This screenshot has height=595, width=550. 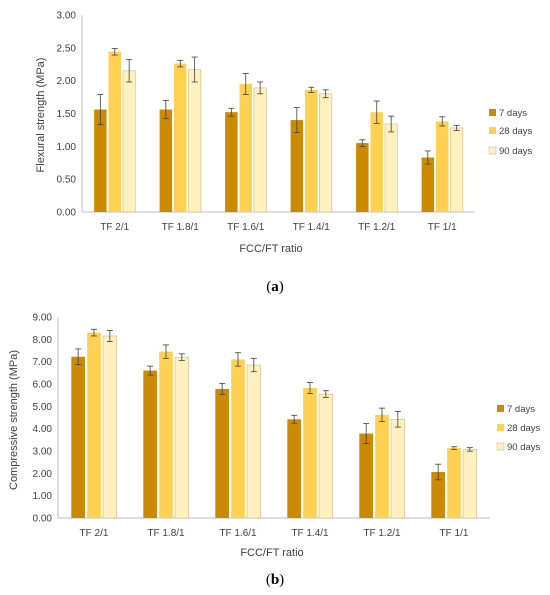 What do you see at coordinates (67, 213) in the screenshot?
I see `y-tick-label-flexural: 0.00` at bounding box center [67, 213].